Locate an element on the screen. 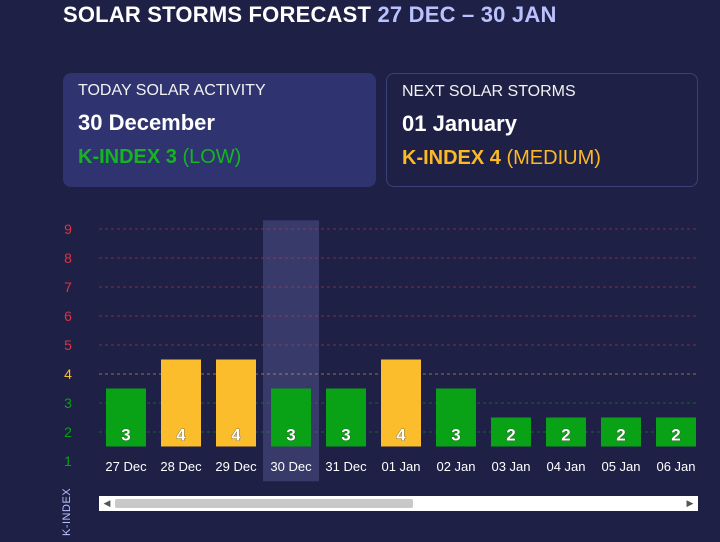 This screenshot has width=720, height=542. today-kindex-level: (LOW) is located at coordinates (212, 157).